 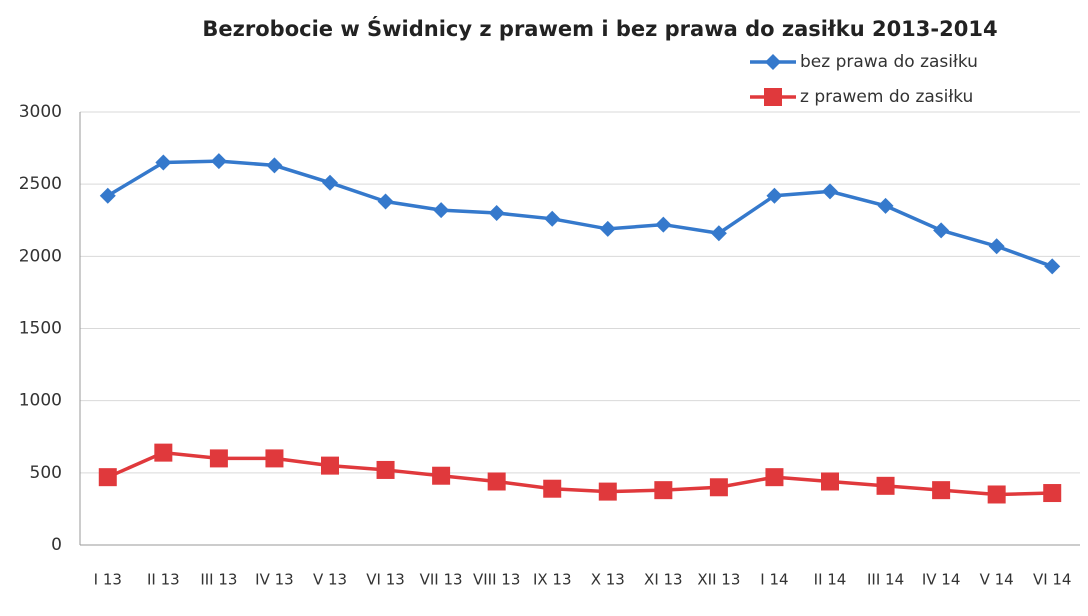 What do you see at coordinates (663, 580) in the screenshot?
I see `x-tick-label: XI 13` at bounding box center [663, 580].